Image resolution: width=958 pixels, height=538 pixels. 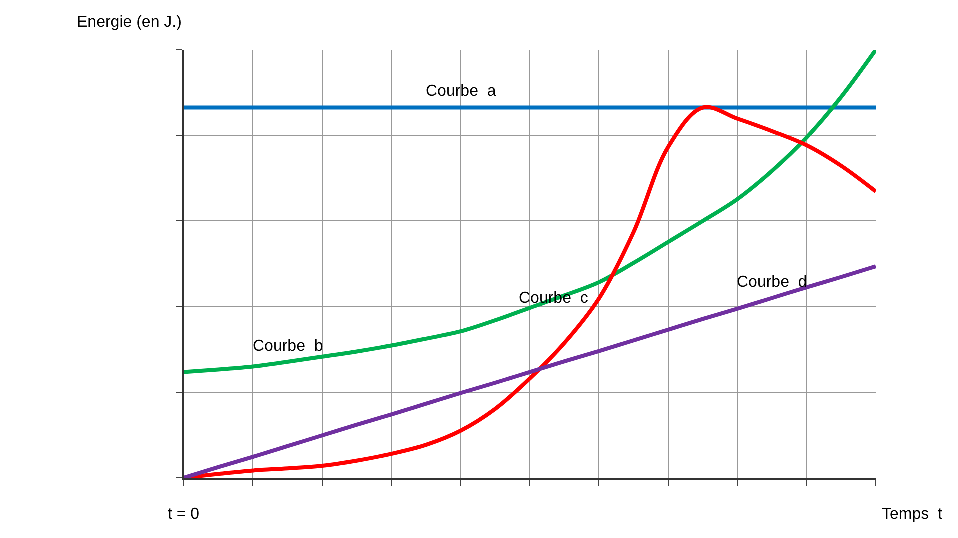 What do you see at coordinates (461, 91) in the screenshot?
I see `series-label: Courbe a` at bounding box center [461, 91].